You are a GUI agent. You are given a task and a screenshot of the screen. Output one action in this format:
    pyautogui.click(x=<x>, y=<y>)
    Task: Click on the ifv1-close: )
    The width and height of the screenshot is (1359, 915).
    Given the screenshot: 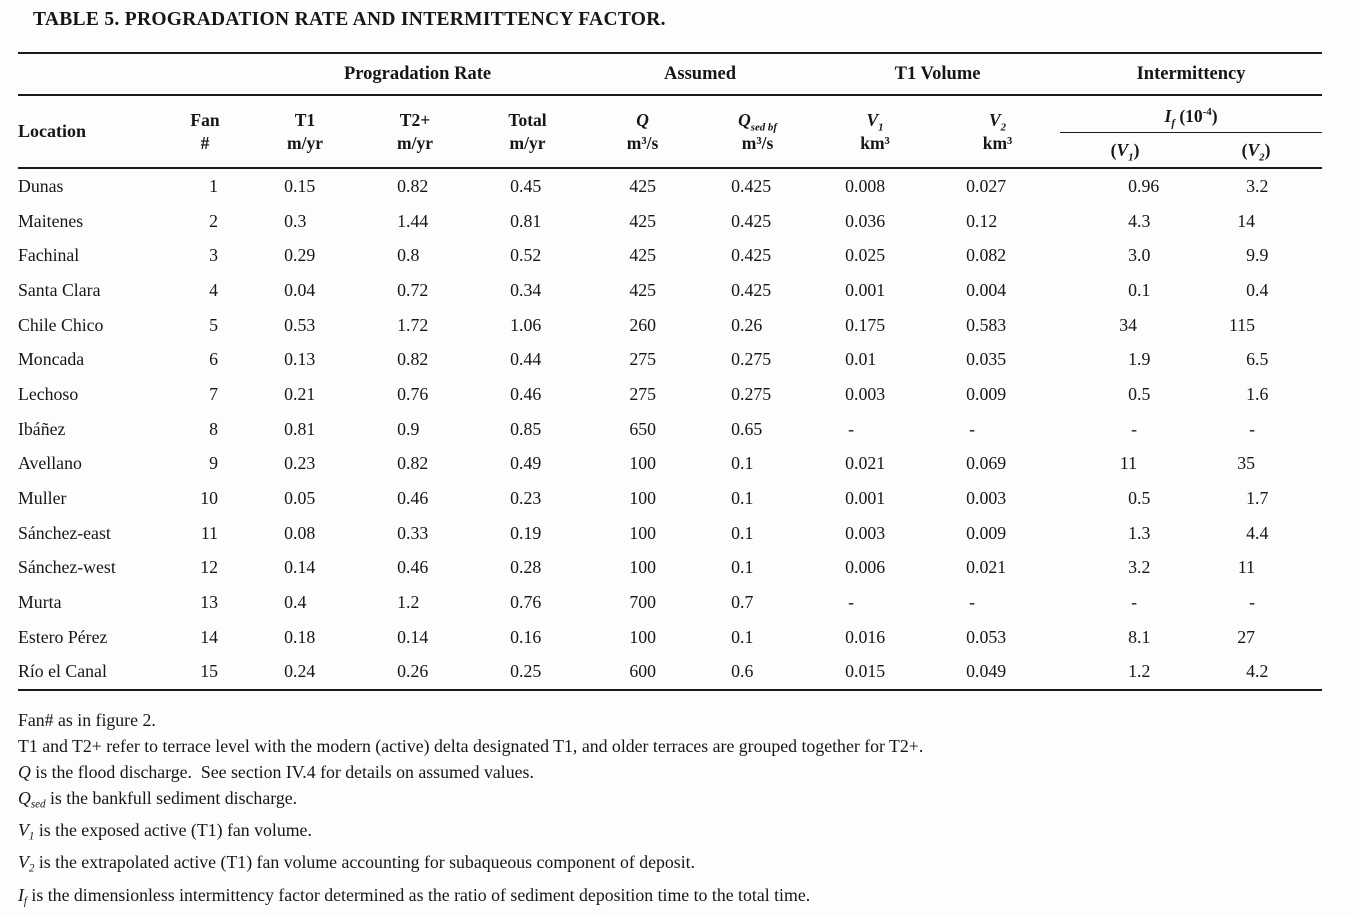 What is the action you would take?
    pyautogui.click(x=1136, y=149)
    